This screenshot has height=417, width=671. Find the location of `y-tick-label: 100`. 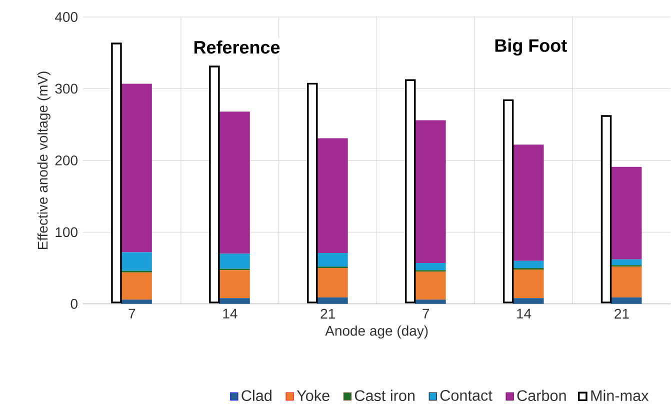

y-tick-label: 100 is located at coordinates (67, 232).